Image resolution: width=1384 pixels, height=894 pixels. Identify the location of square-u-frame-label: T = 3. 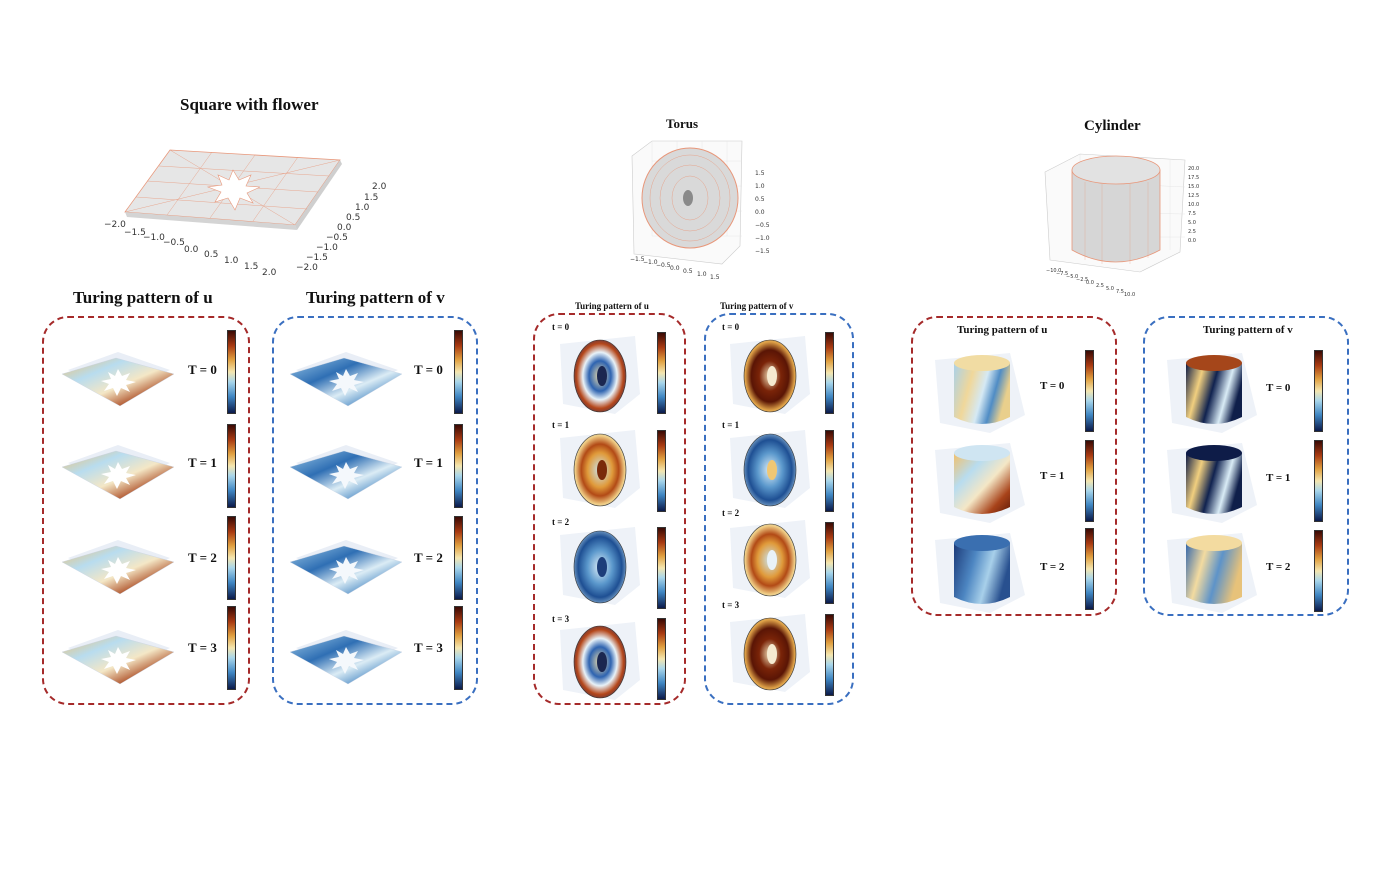
(202, 647).